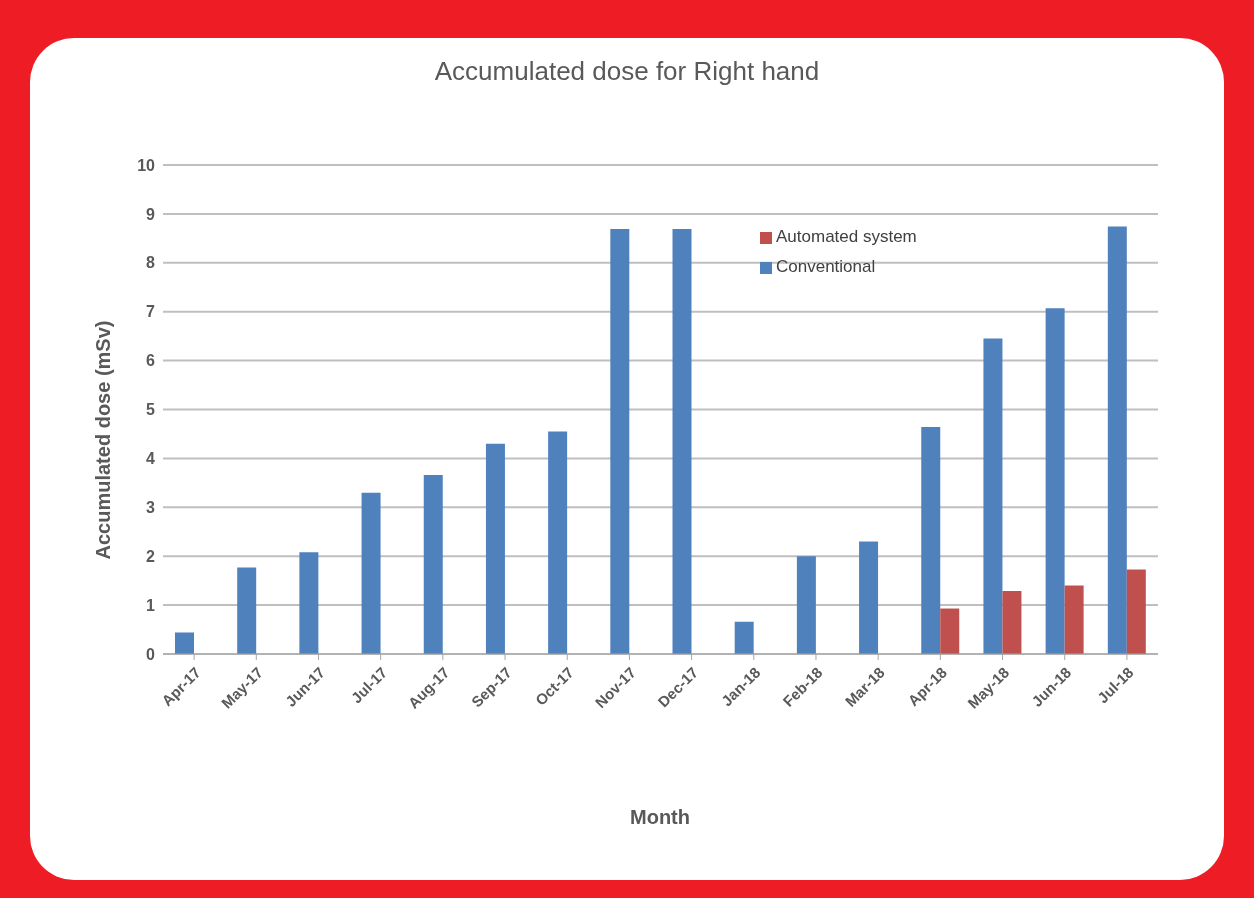 The width and height of the screenshot is (1254, 898). Describe the element at coordinates (151, 556) in the screenshot. I see `y-tick-label: 2` at that location.